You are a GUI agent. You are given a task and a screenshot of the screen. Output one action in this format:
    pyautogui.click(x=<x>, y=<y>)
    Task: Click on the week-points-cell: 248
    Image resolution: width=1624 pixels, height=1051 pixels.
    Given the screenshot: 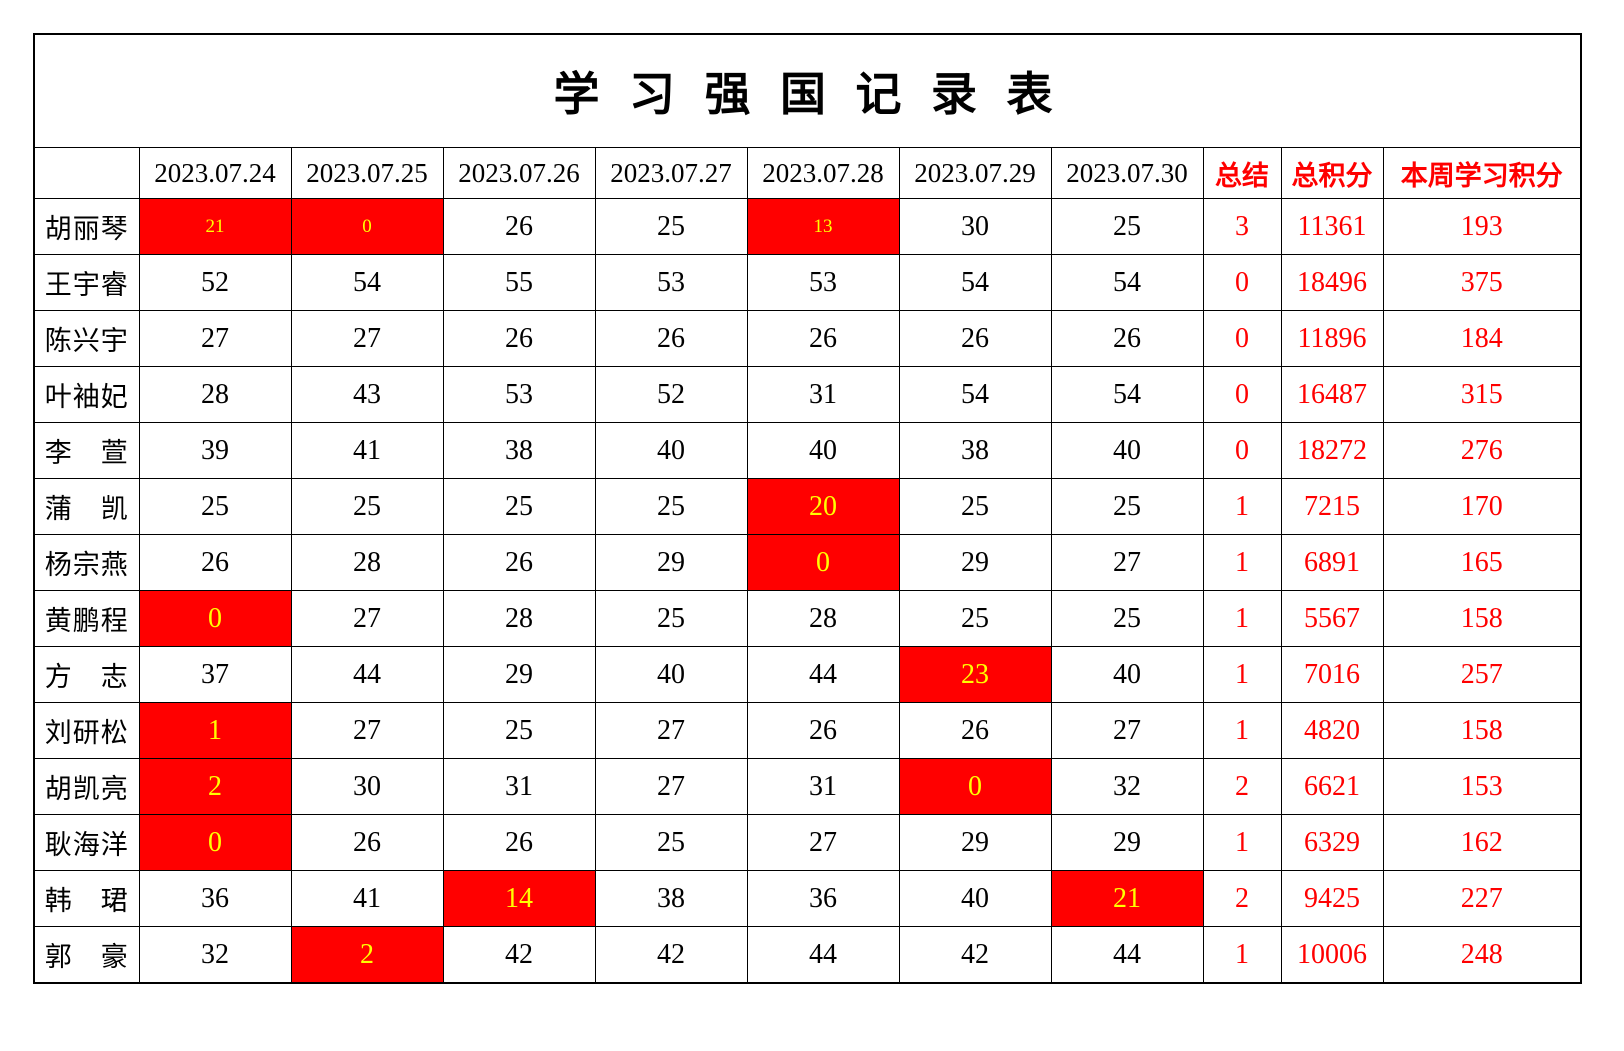 What is the action you would take?
    pyautogui.click(x=1482, y=955)
    